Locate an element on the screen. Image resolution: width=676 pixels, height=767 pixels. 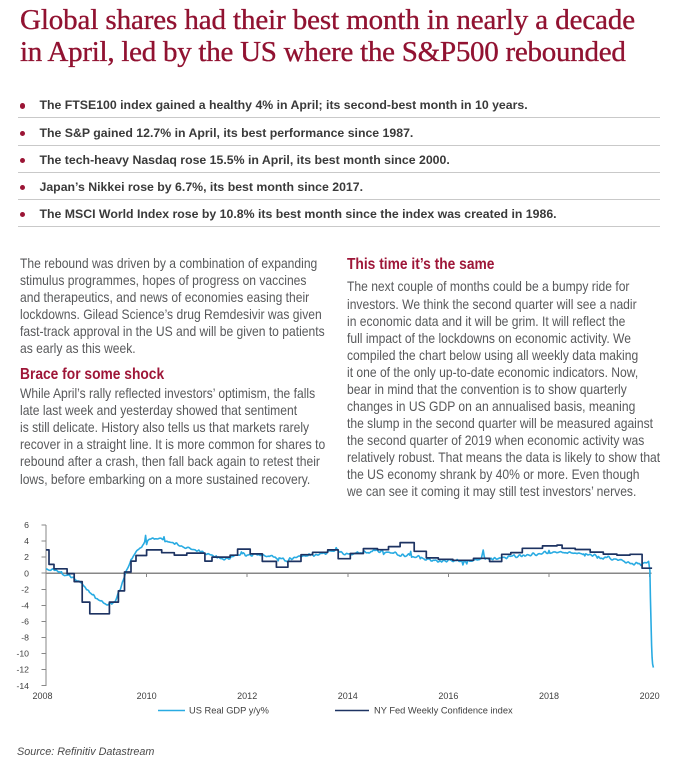
svg-text: -4 is located at coordinates (25, 605).